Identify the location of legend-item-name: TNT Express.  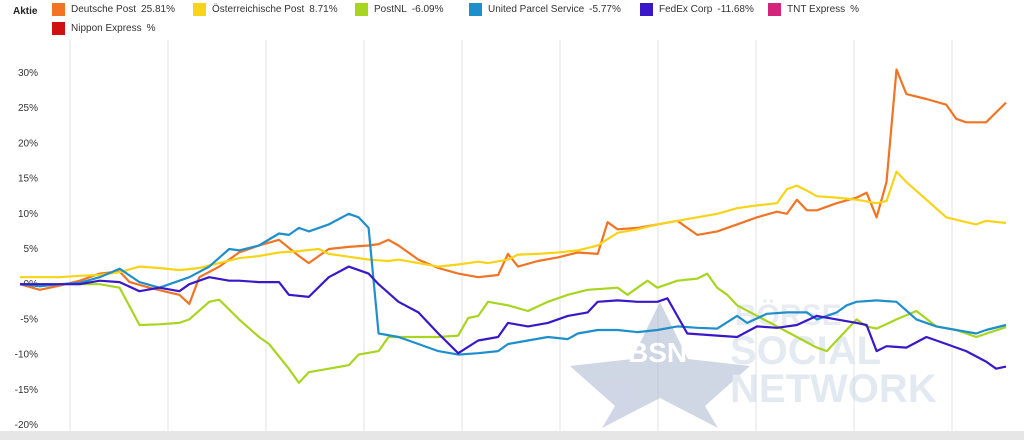
(816, 9).